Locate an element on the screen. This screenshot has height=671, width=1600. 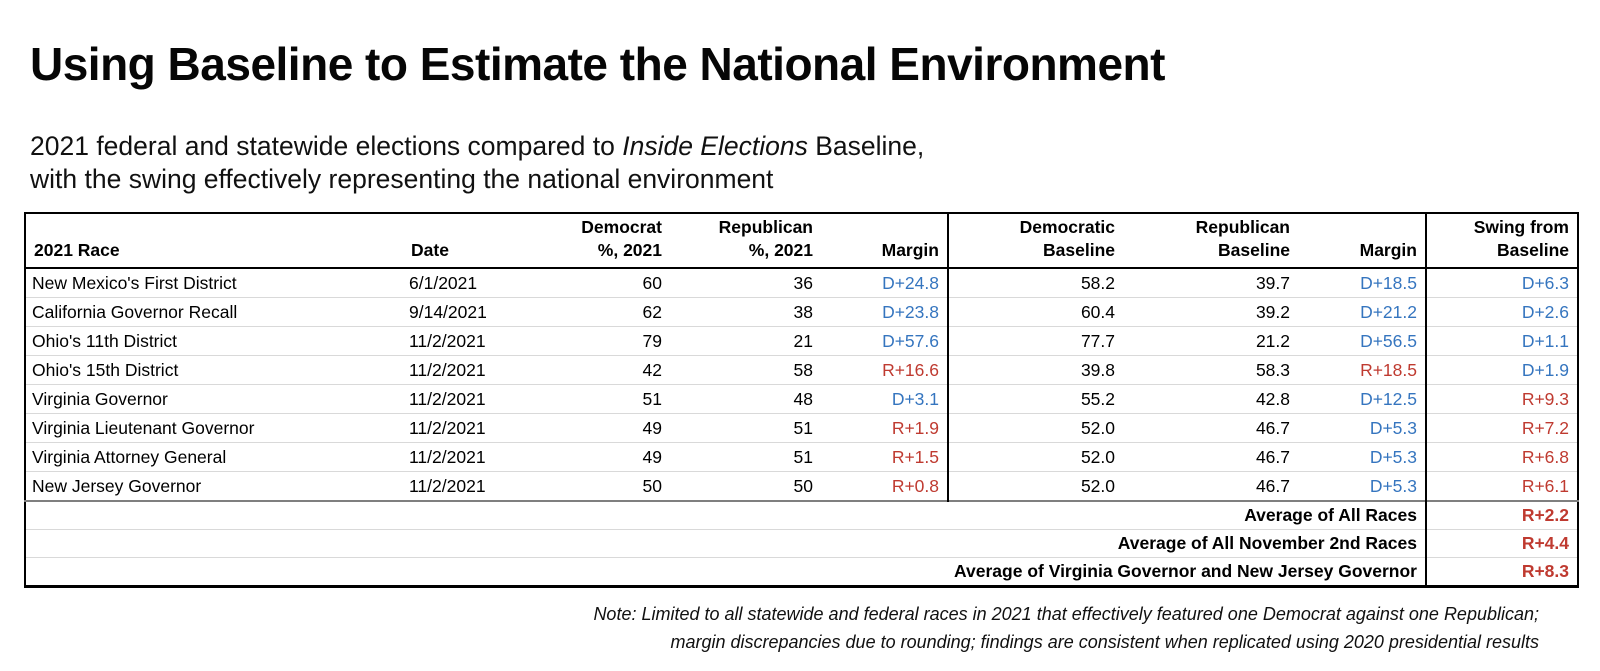
cell-date: 6/1/2021 is located at coordinates (443, 282).